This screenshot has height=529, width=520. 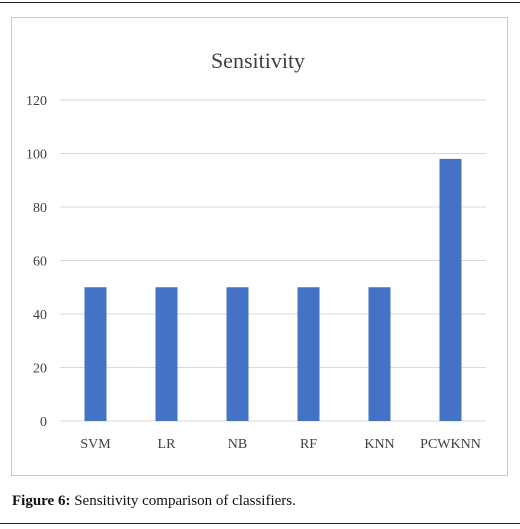 I want to click on x-tick-label-knn: KNN, so click(x=379, y=444).